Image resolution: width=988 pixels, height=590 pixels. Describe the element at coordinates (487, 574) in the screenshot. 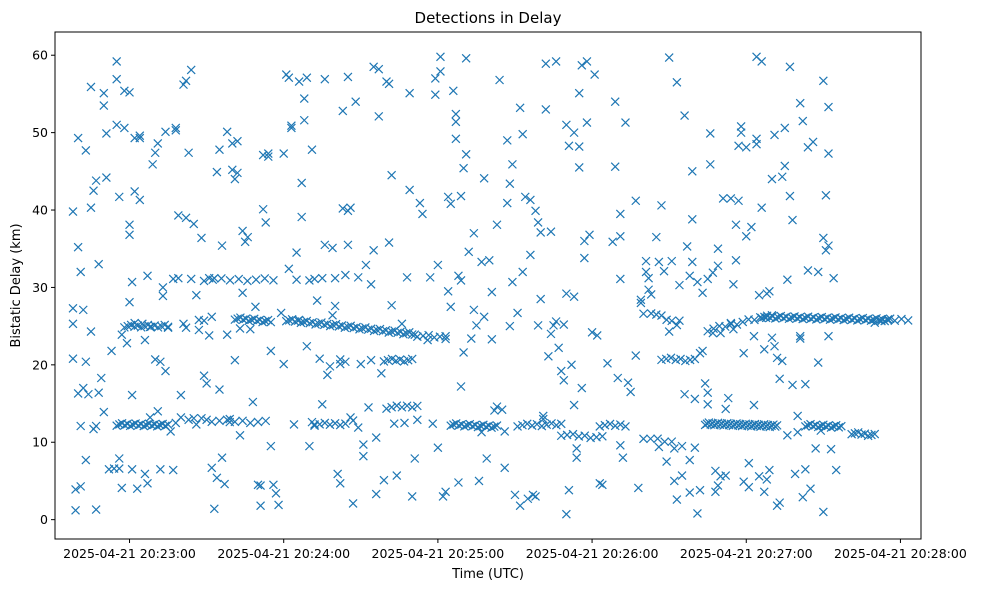

I see `x-axis-label: Time (UTC)` at that location.